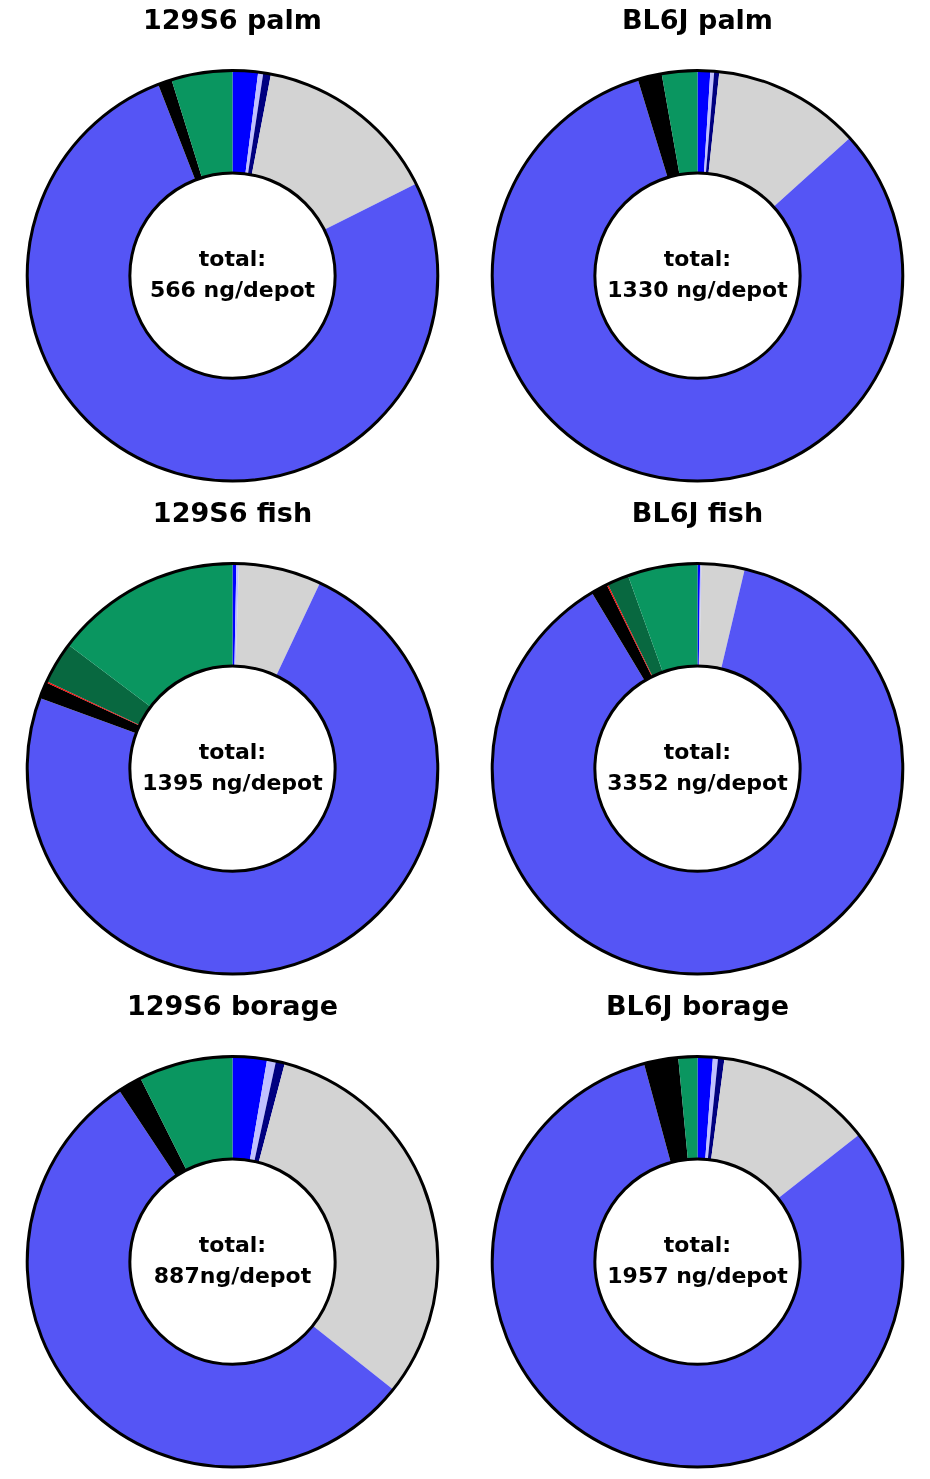 The width and height of the screenshot is (930, 1479). What do you see at coordinates (698, 766) in the screenshot?
I see `text: total: 3352 ng/depot` at bounding box center [698, 766].